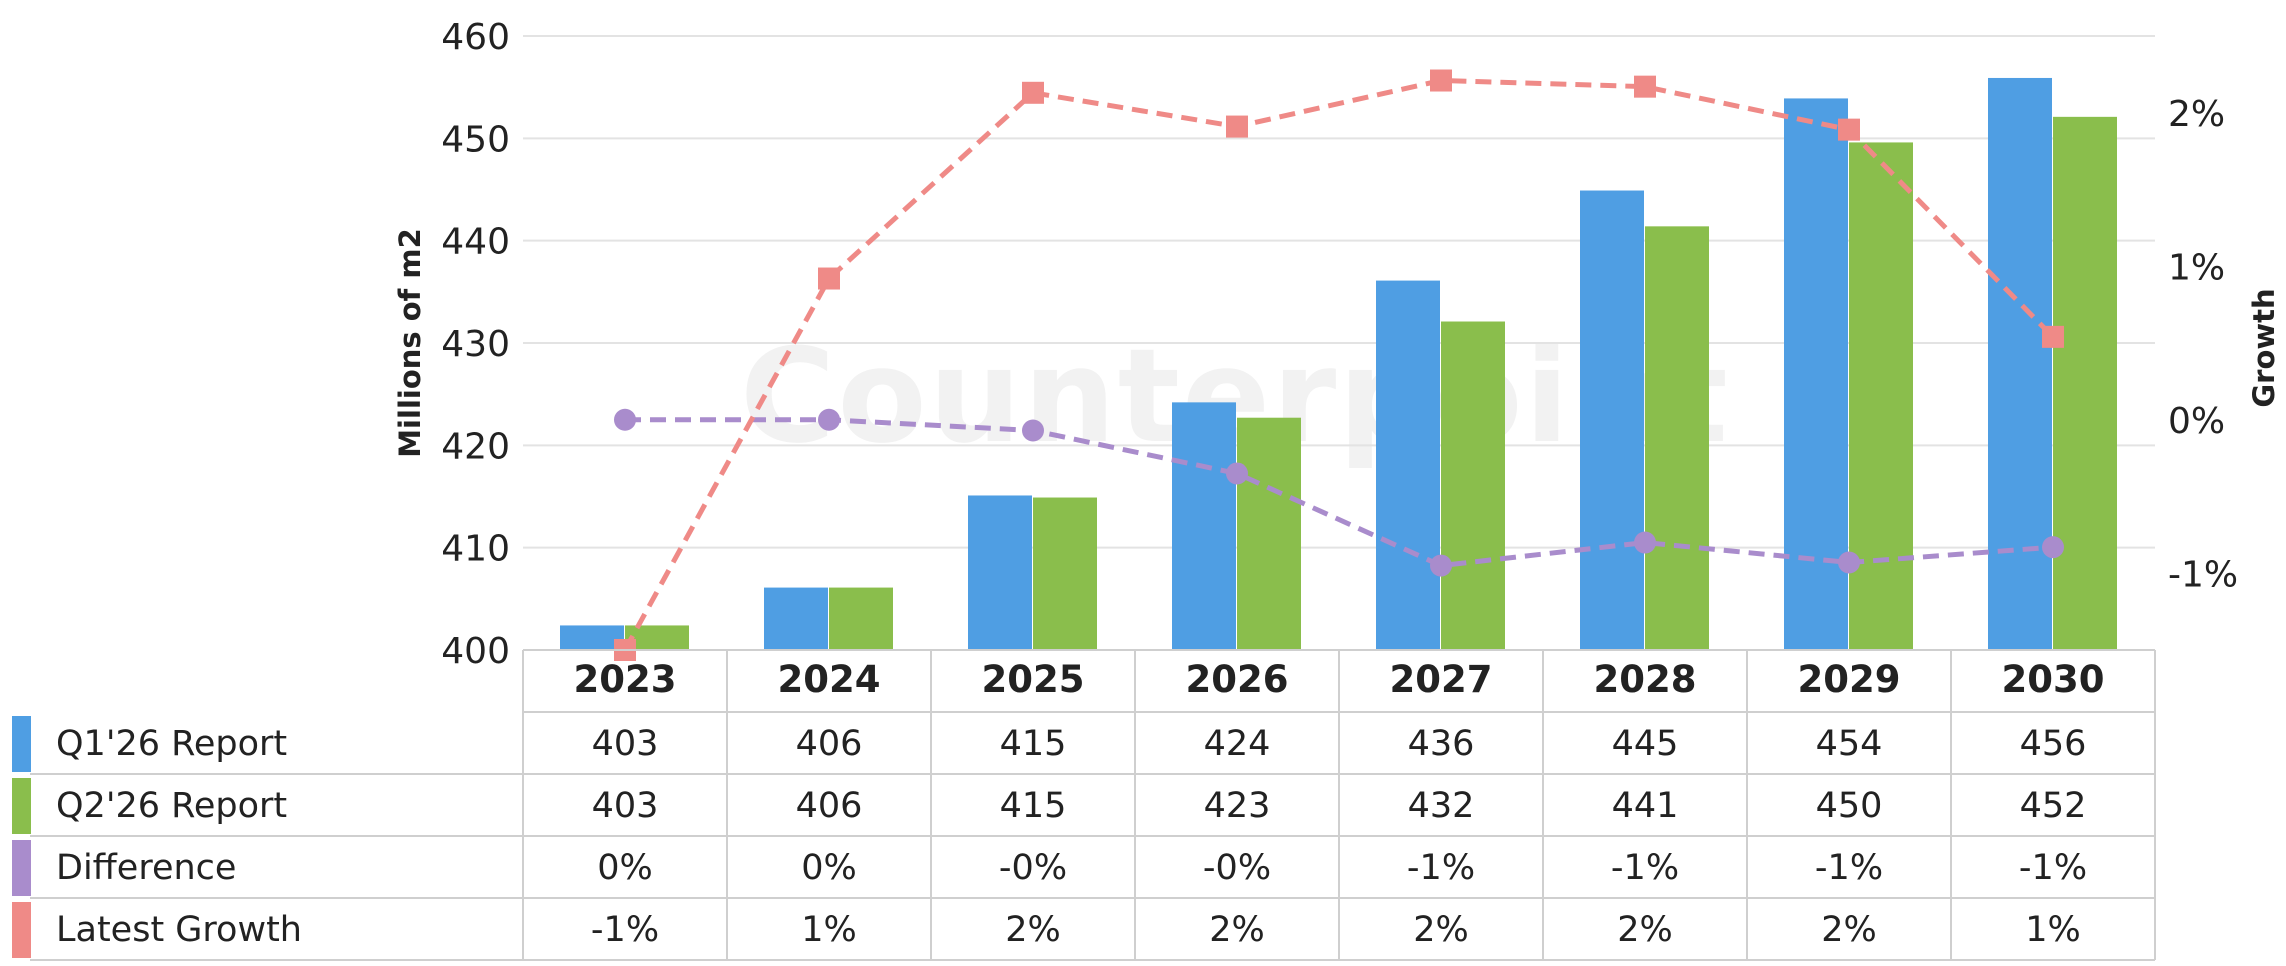  What do you see at coordinates (410, 343) in the screenshot?
I see `y-left-axis-label: Millions of m2` at bounding box center [410, 343].